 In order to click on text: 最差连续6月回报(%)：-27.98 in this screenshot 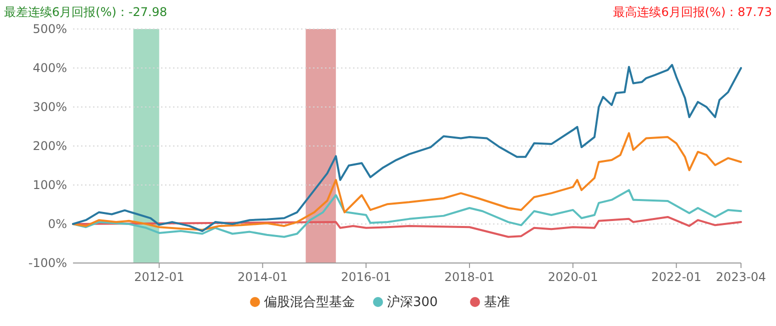, I will do `click(86, 12)`.